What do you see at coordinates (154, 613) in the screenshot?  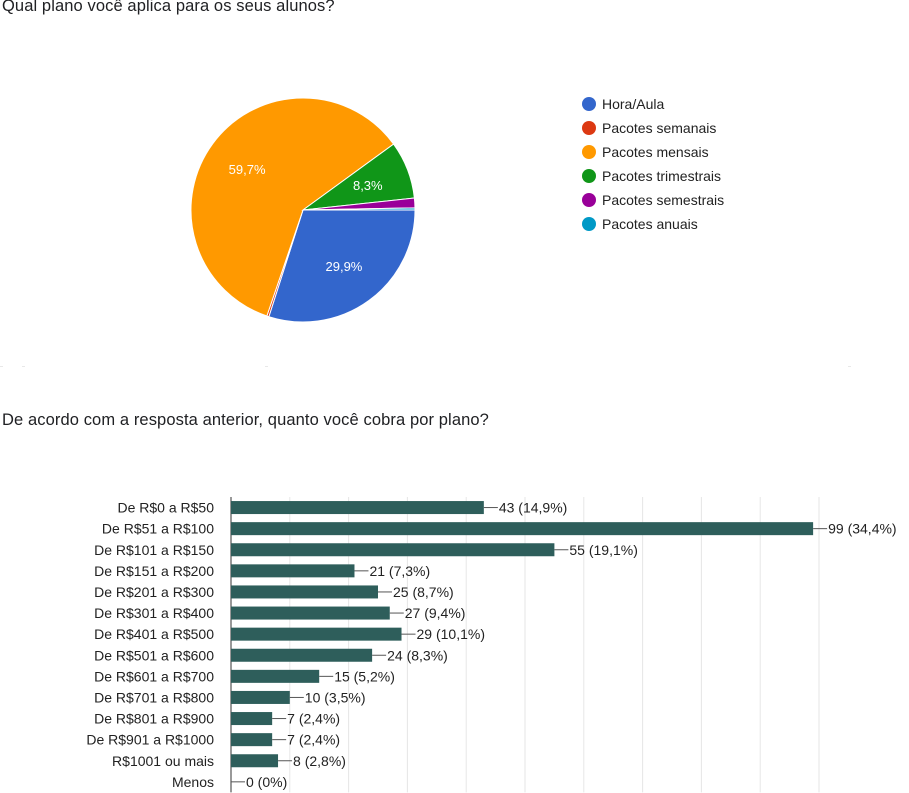 I see `category-label: De R$301 a R$400` at bounding box center [154, 613].